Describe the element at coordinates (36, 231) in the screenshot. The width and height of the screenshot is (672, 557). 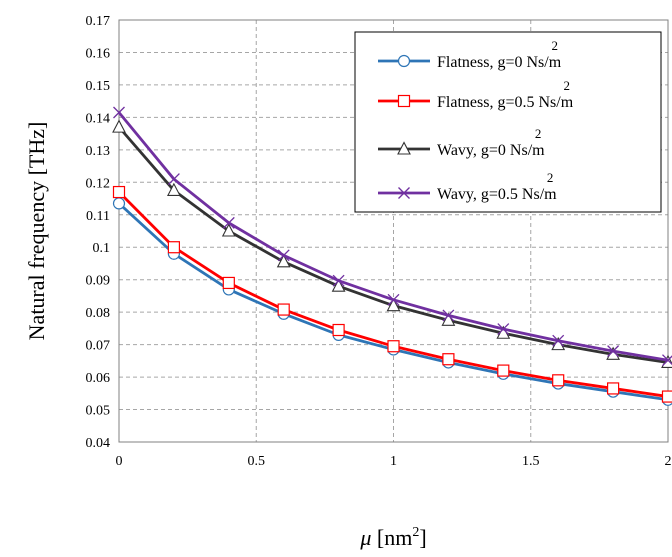
I see `y-axis-title: Natural frequency [THz]` at that location.